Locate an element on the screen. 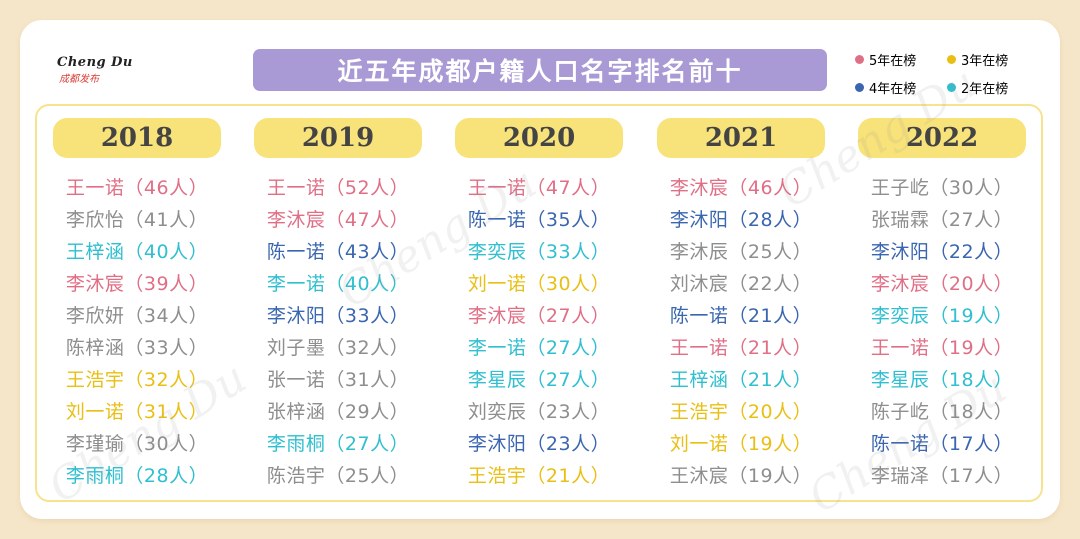 The height and width of the screenshot is (539, 1080). year-header: 2022 is located at coordinates (942, 138).